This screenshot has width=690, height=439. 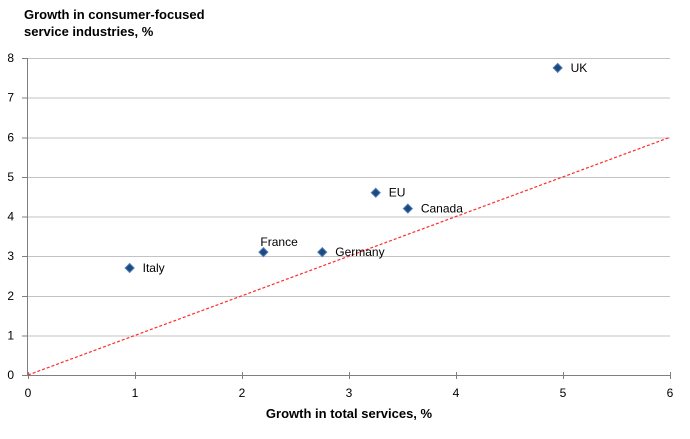 I want to click on data-point-france, so click(x=263, y=252).